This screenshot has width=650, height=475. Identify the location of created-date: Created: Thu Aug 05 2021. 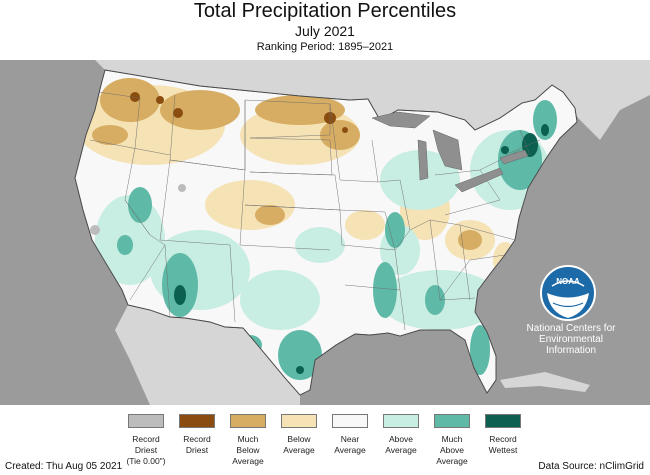
(64, 466).